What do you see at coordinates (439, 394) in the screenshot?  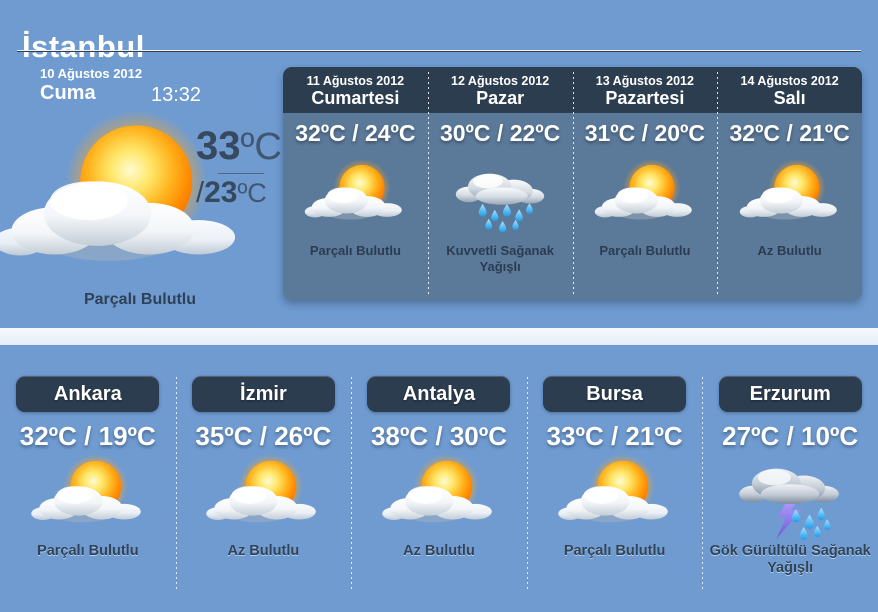 I see `city-button-antalya: Antalya` at bounding box center [439, 394].